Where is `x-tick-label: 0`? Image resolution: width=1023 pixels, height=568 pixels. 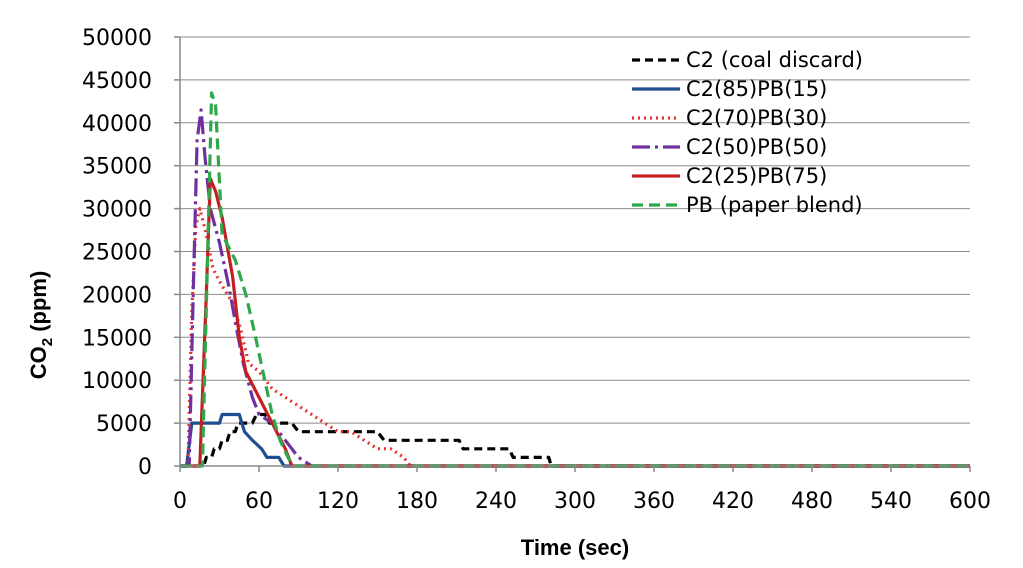 x-tick-label: 0 is located at coordinates (180, 501).